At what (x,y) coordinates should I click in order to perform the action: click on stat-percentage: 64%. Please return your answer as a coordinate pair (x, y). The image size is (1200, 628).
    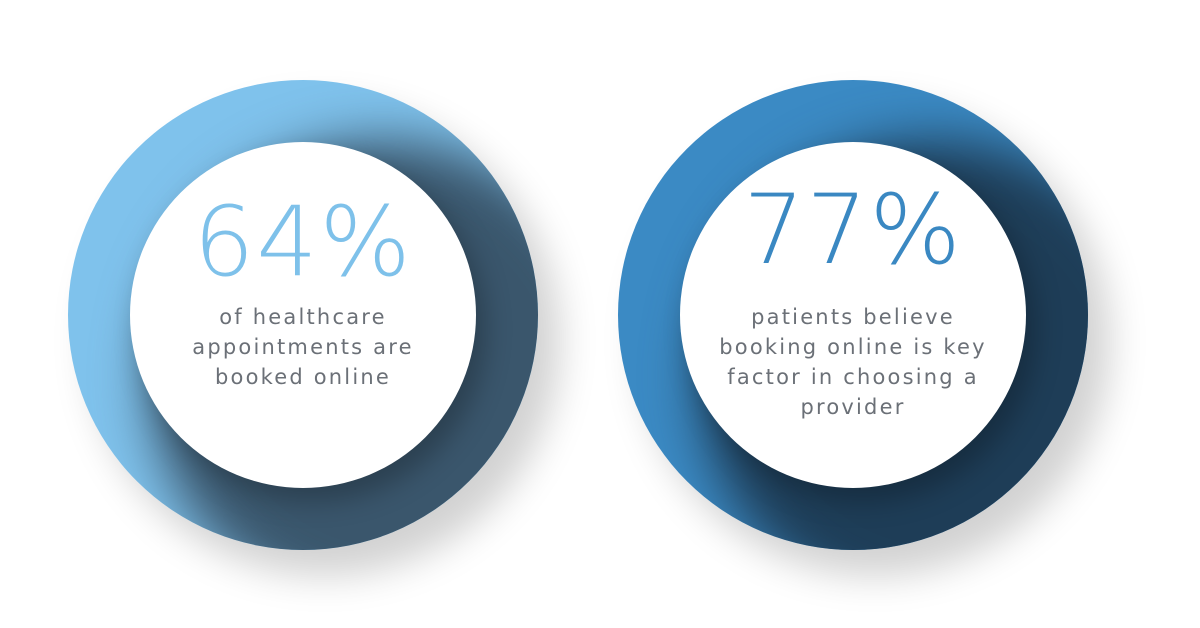
    Looking at the image, I should click on (303, 242).